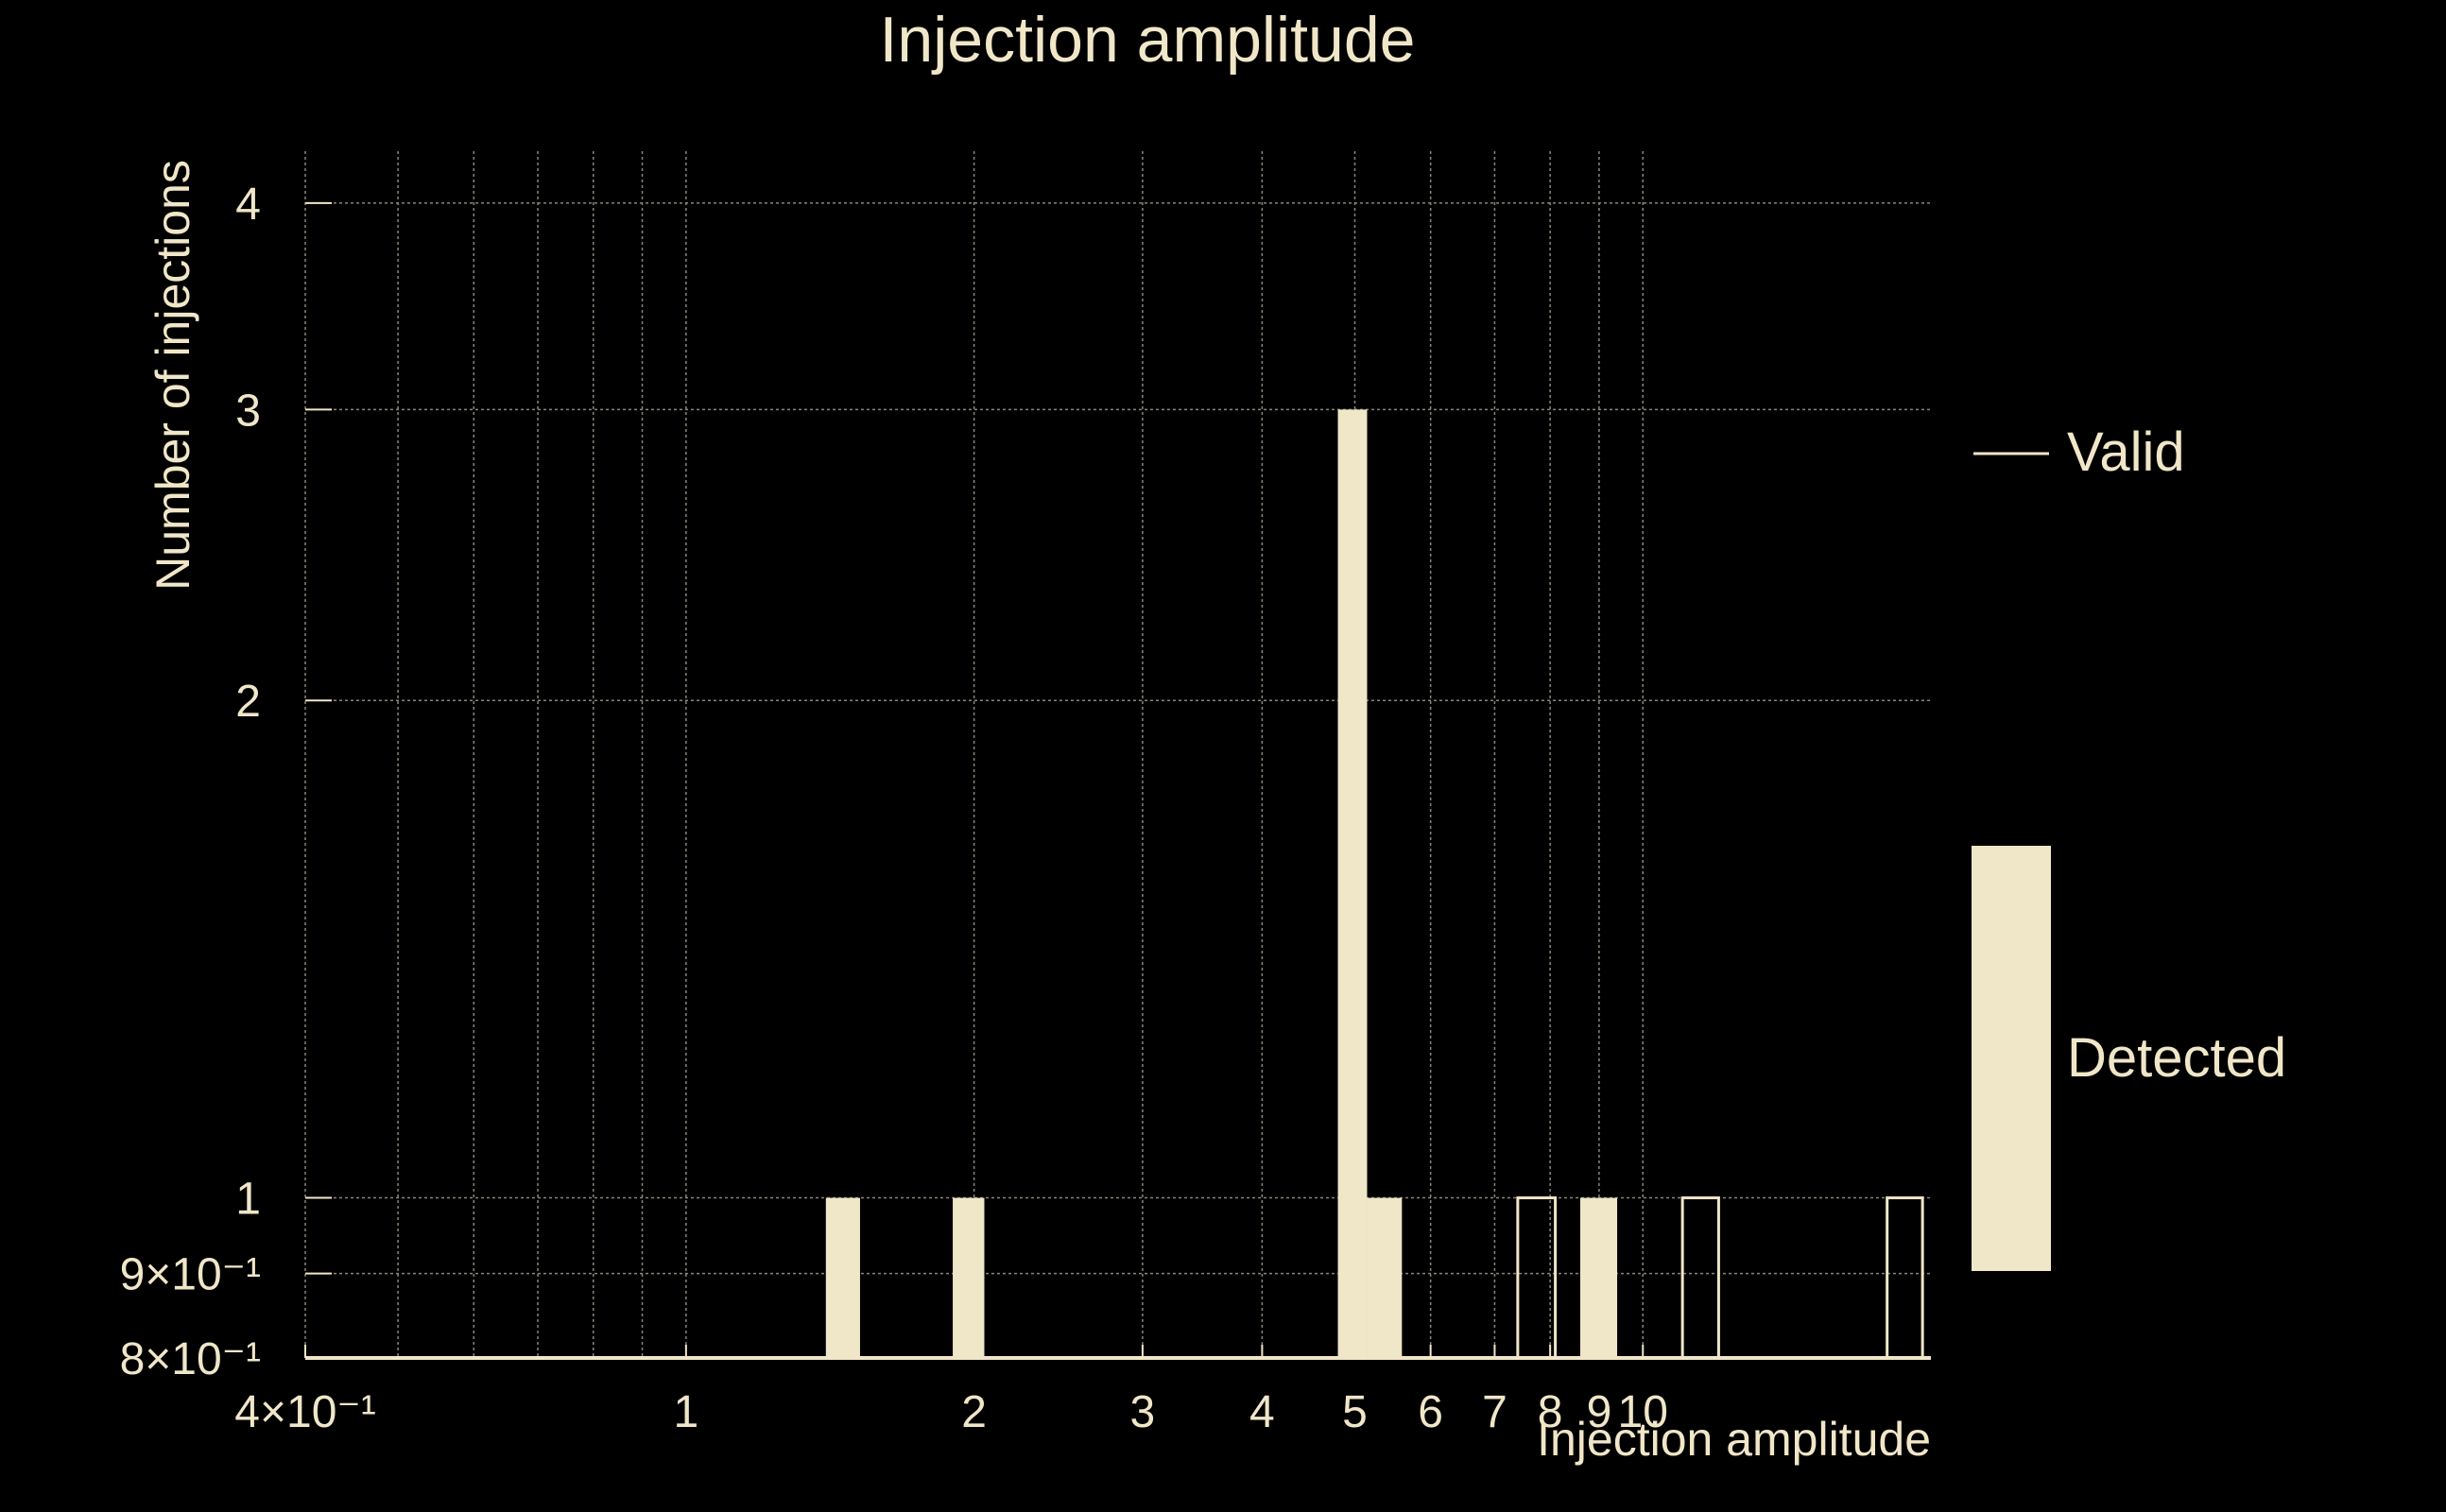 The width and height of the screenshot is (2446, 1512). I want to click on y-tick-label: 4, so click(248, 205).